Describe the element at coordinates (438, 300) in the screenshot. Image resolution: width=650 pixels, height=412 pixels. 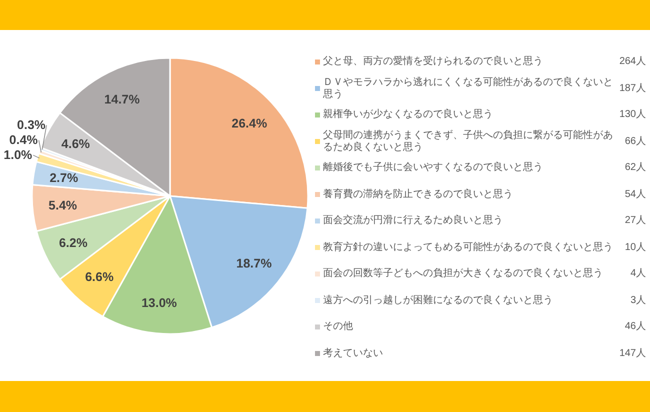
I see `legend-label: 遠方への引っ越しが困難になるので良くないと思う` at that location.